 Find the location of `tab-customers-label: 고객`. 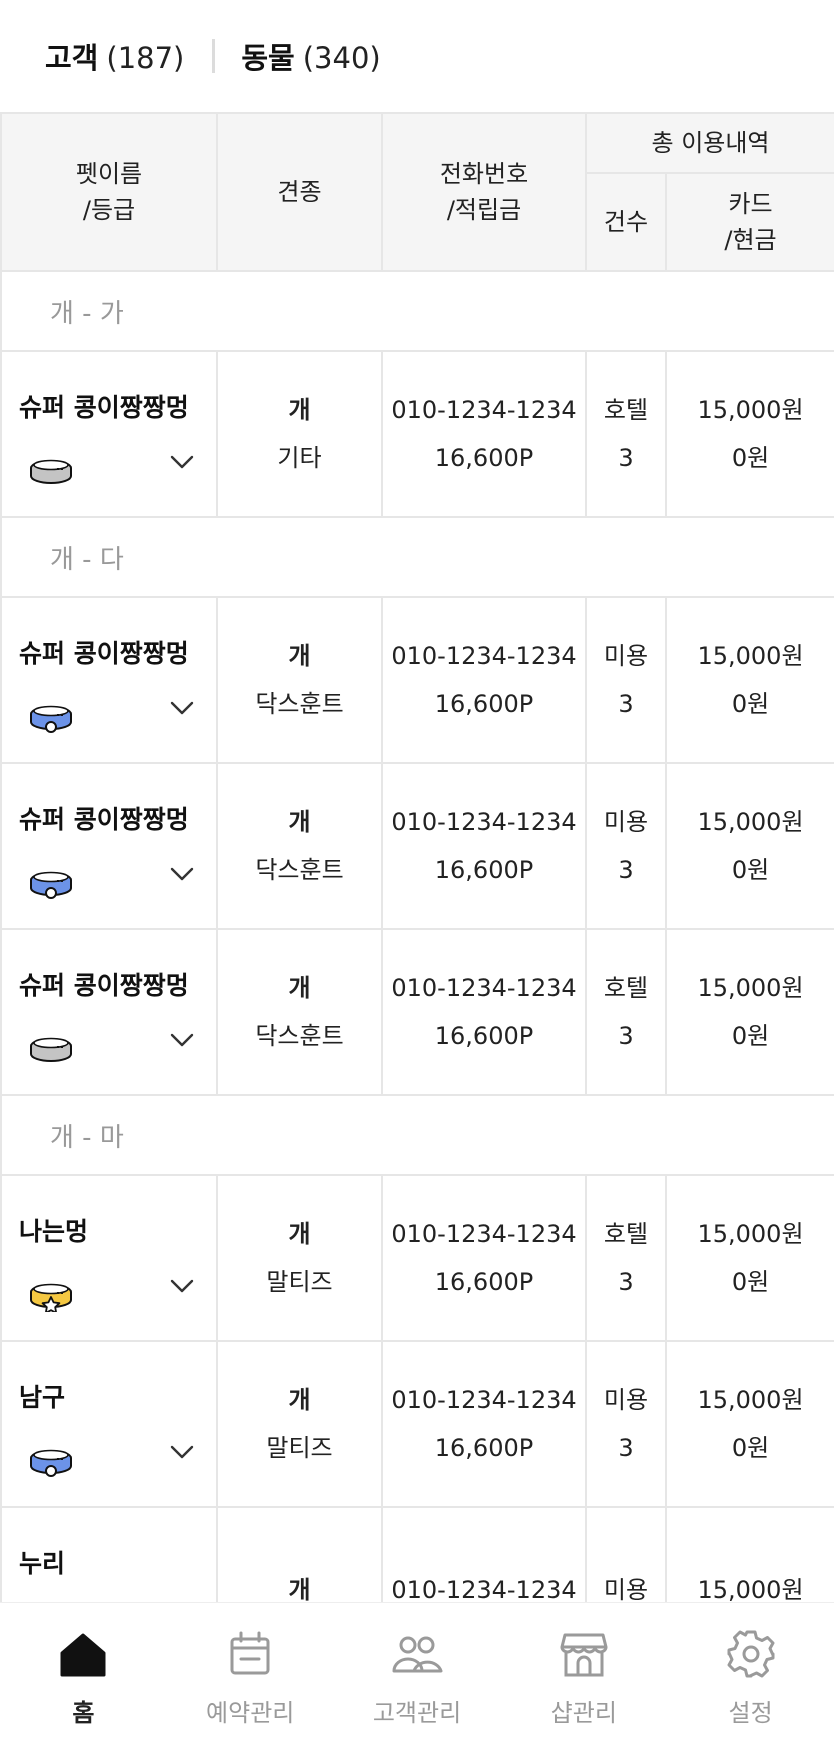

tab-customers-label: 고객 is located at coordinates (72, 58).